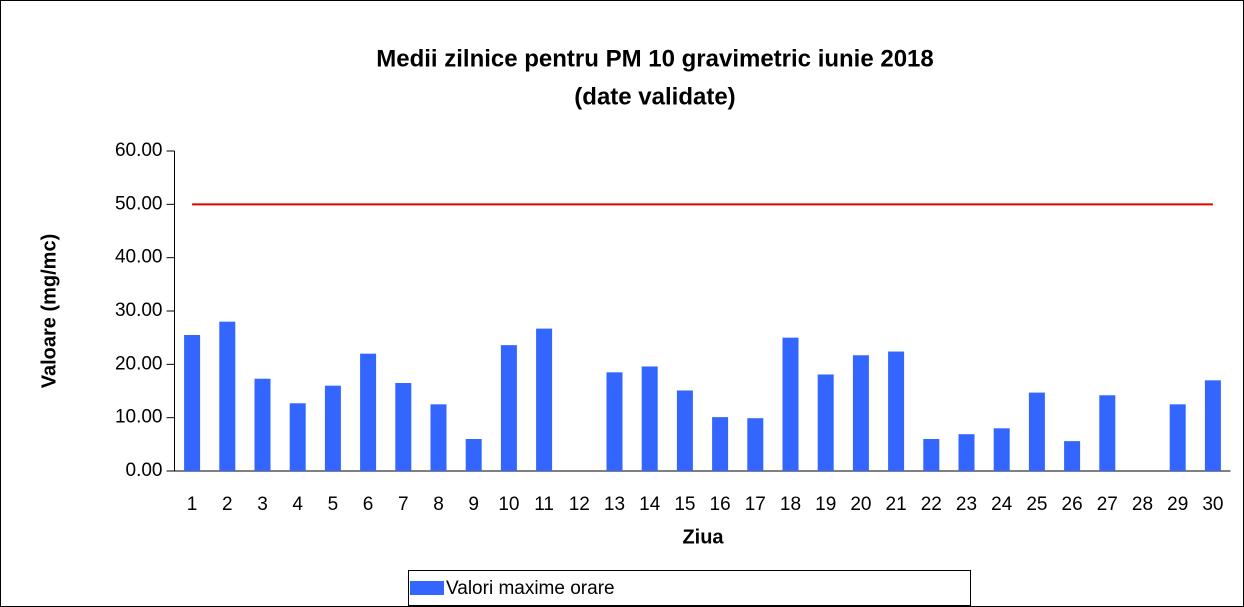  I want to click on x-tick-label: 8, so click(438, 504).